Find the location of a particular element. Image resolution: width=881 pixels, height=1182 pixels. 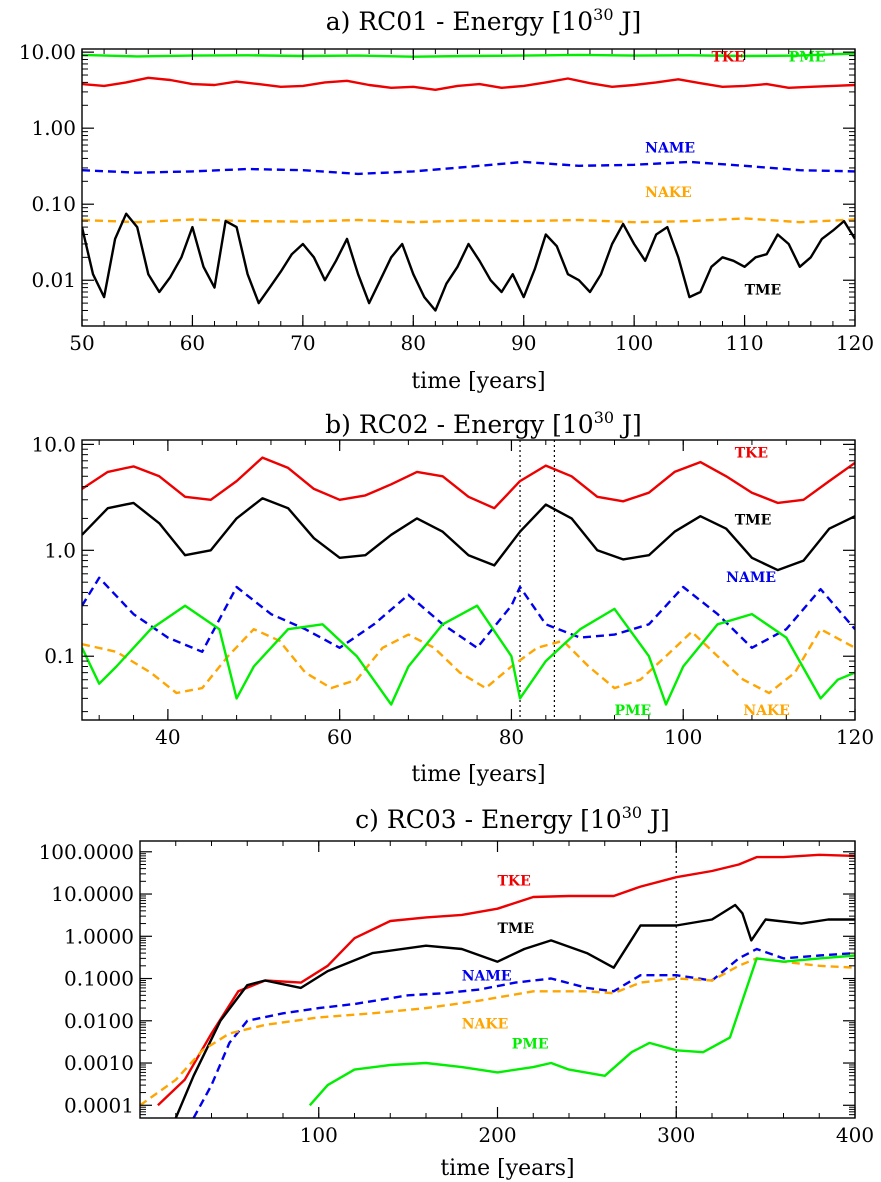

y-tick-label: 1.0 is located at coordinates (60, 550).